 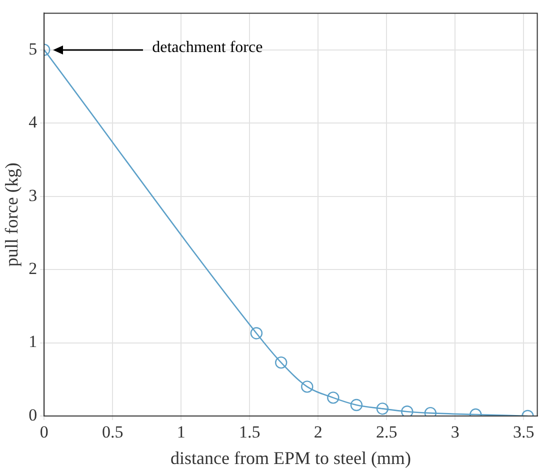 I want to click on y-tick-label: 1, so click(x=33, y=342).